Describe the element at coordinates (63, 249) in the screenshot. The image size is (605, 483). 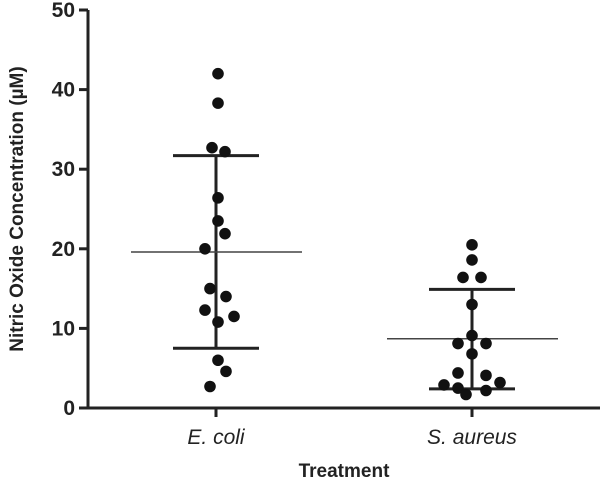
I see `y-tick-label-20: 20` at that location.